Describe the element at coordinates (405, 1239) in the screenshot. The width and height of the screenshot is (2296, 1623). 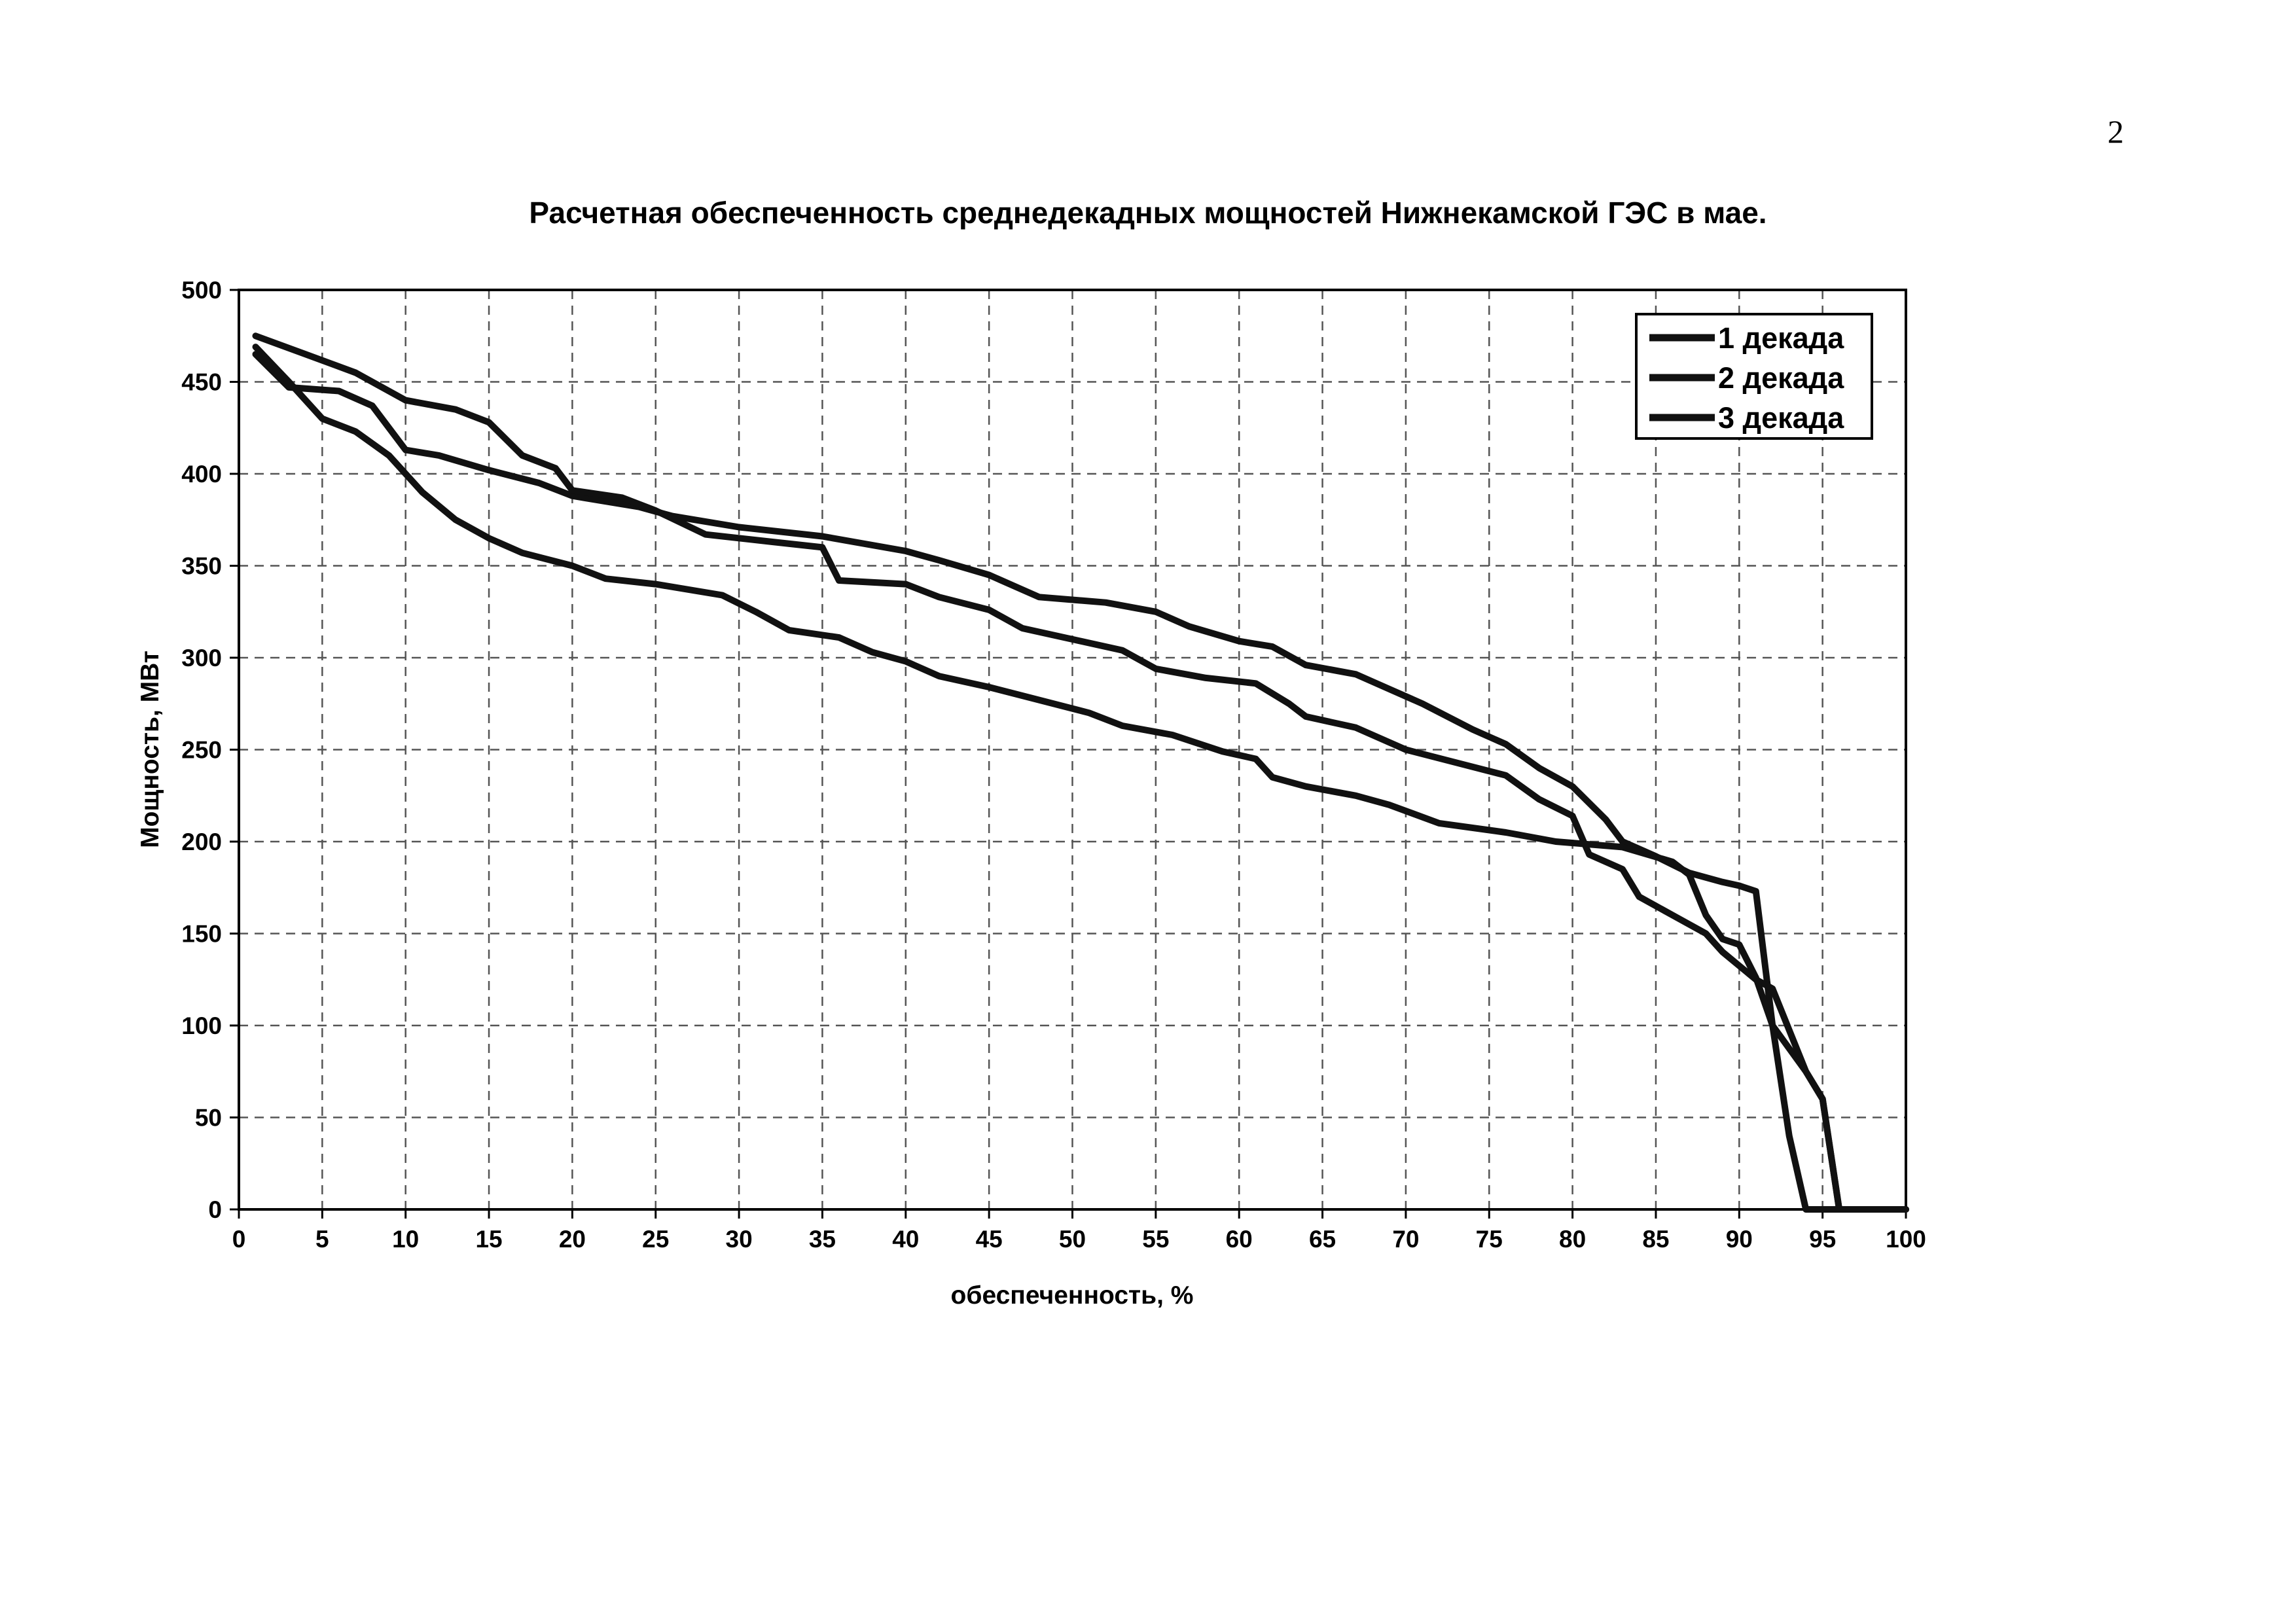
I see `x-tick-label: 10` at that location.